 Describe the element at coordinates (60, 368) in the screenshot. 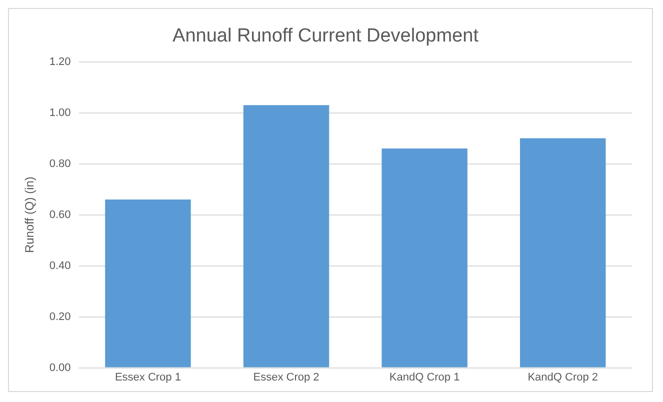

I see `y-tick-label: 0.00` at that location.